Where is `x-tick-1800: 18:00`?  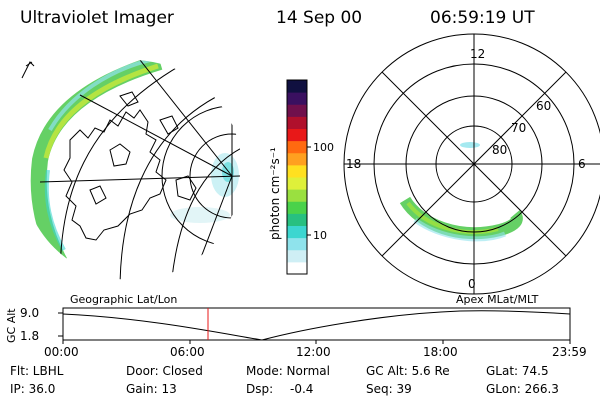 x-tick-1800: 18:00 is located at coordinates (440, 352).